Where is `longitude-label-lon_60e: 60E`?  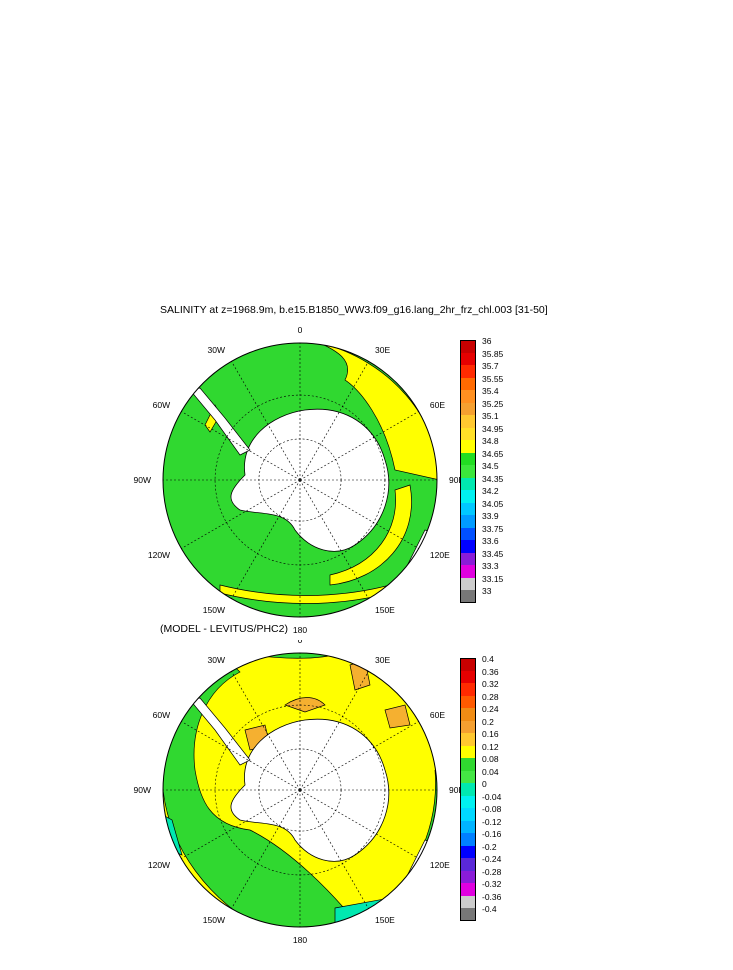 longitude-label-lon_60e: 60E is located at coordinates (437, 715).